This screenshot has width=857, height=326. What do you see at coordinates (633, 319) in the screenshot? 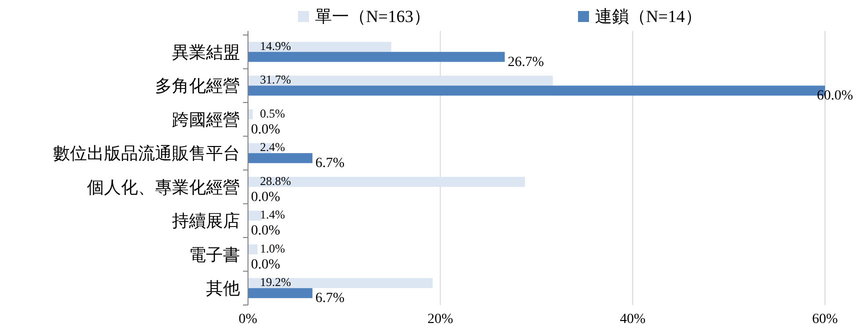
I see `x-tick-label: 40%` at bounding box center [633, 319].